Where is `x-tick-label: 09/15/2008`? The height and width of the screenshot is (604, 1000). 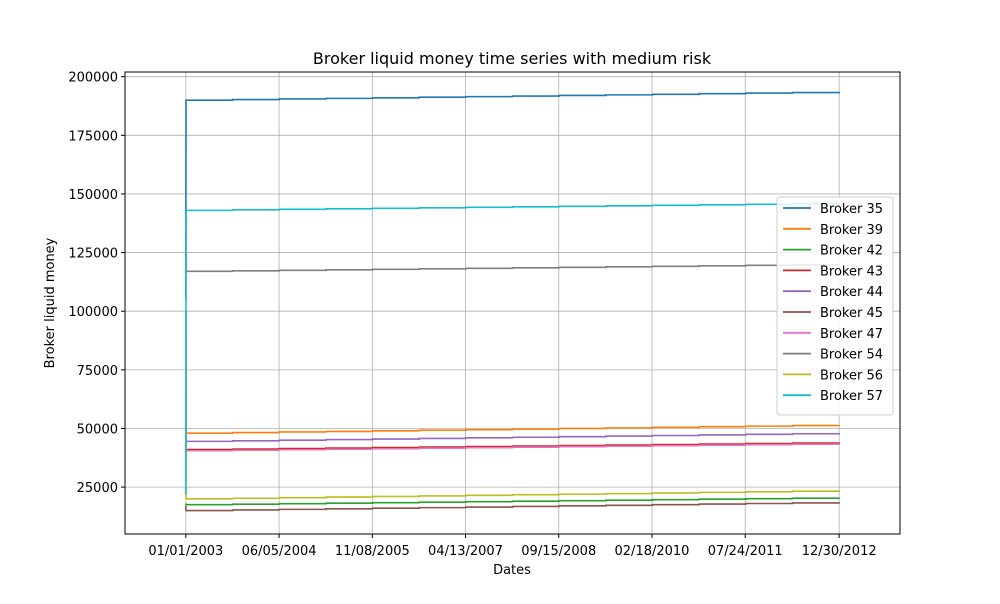 x-tick-label: 09/15/2008 is located at coordinates (558, 551).